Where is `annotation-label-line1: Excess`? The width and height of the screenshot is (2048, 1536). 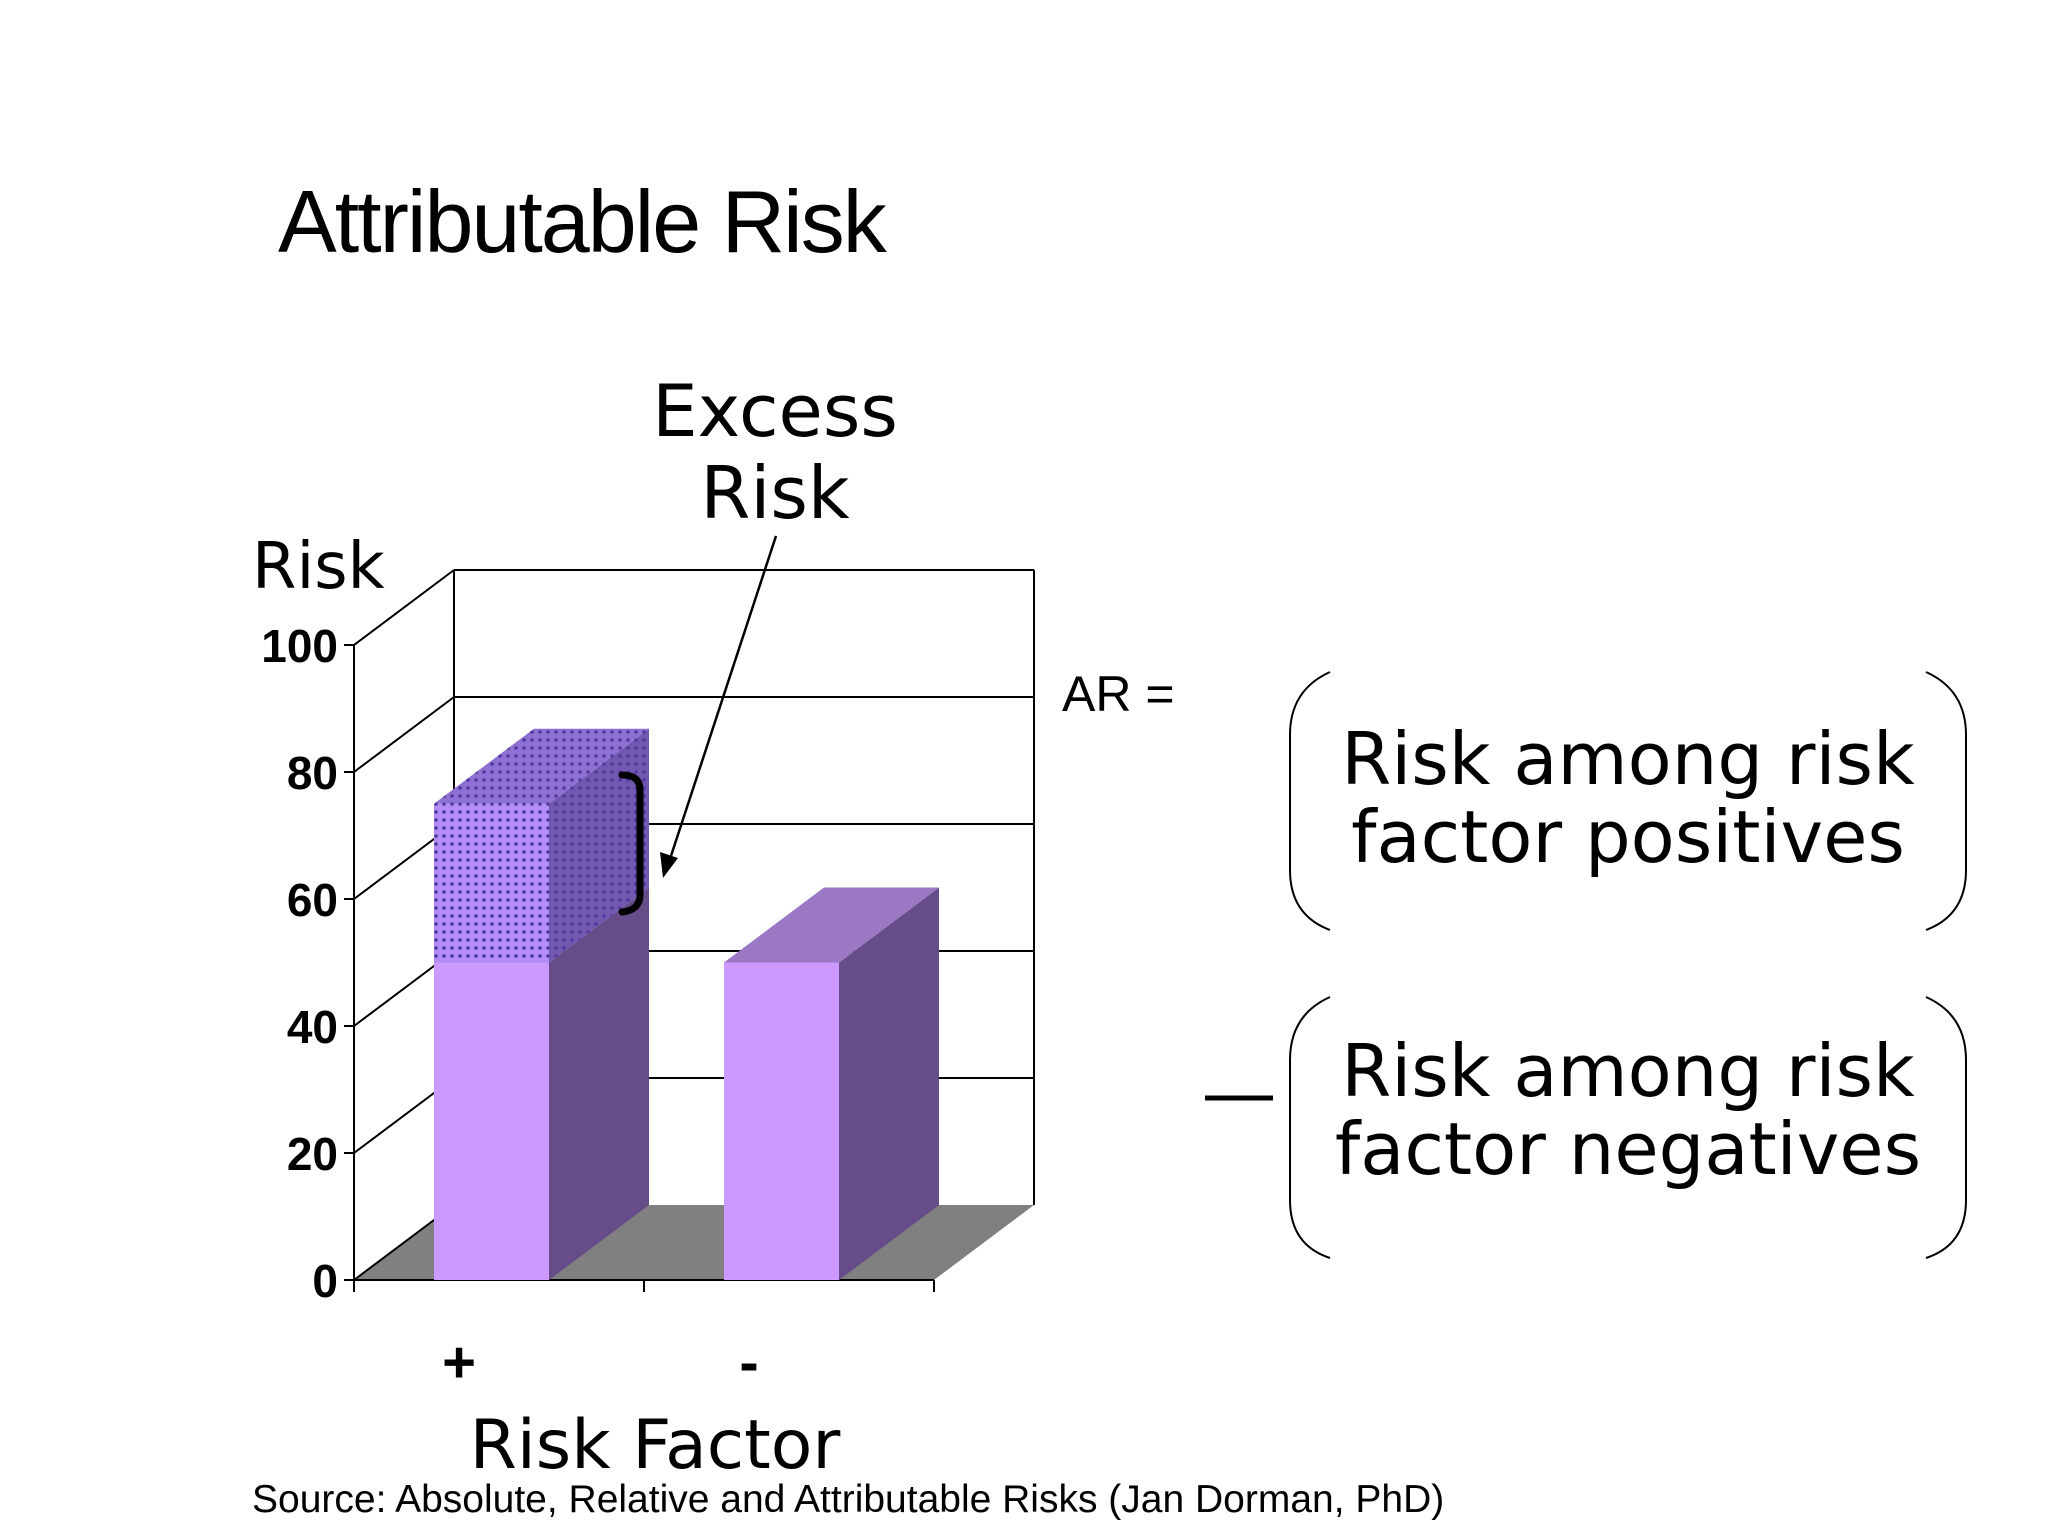
annotation-label-line1: Excess is located at coordinates (775, 411).